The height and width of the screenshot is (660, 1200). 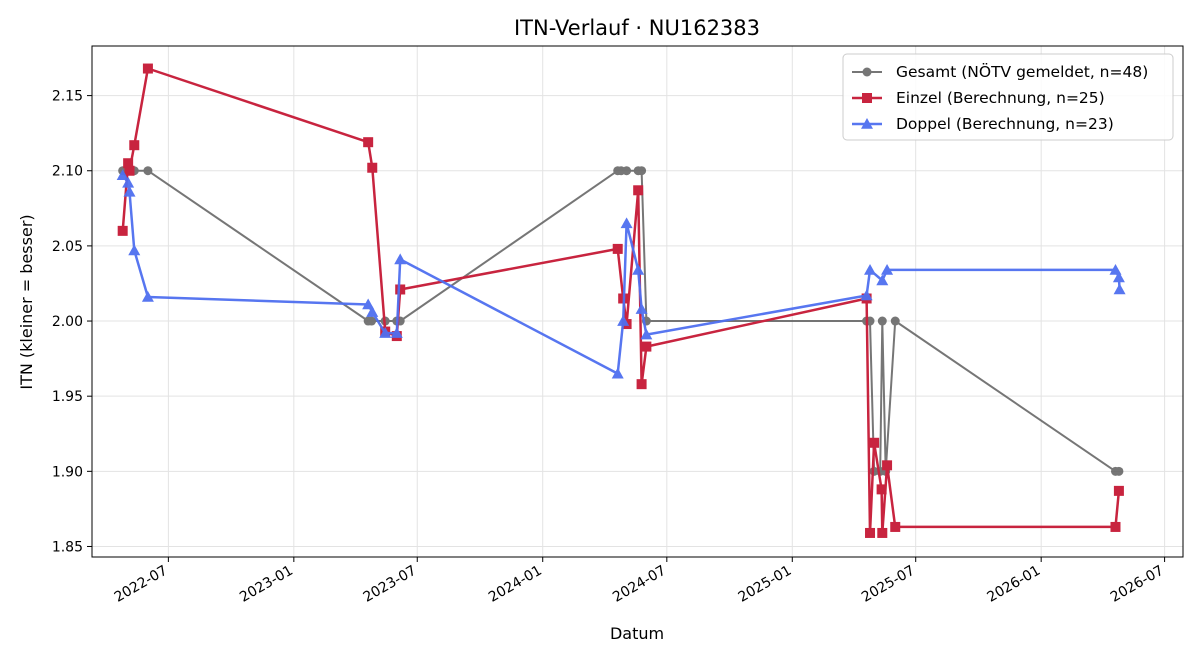 I want to click on legend-item-doppel, so click(x=867, y=123).